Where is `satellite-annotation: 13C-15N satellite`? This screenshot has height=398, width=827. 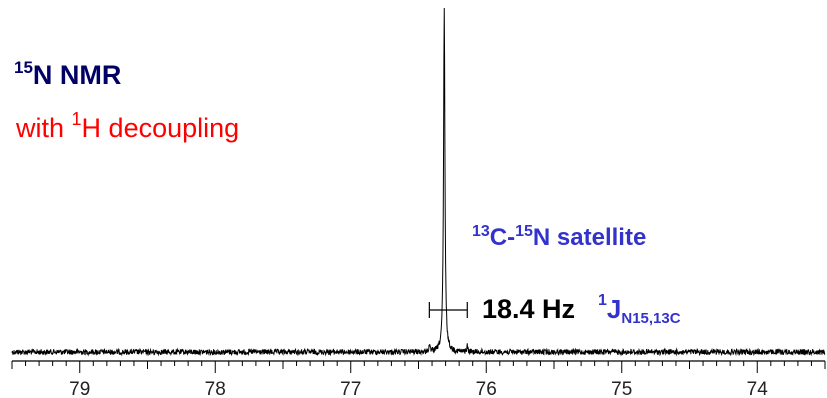
satellite-annotation: 13C-15N satellite is located at coordinates (559, 237).